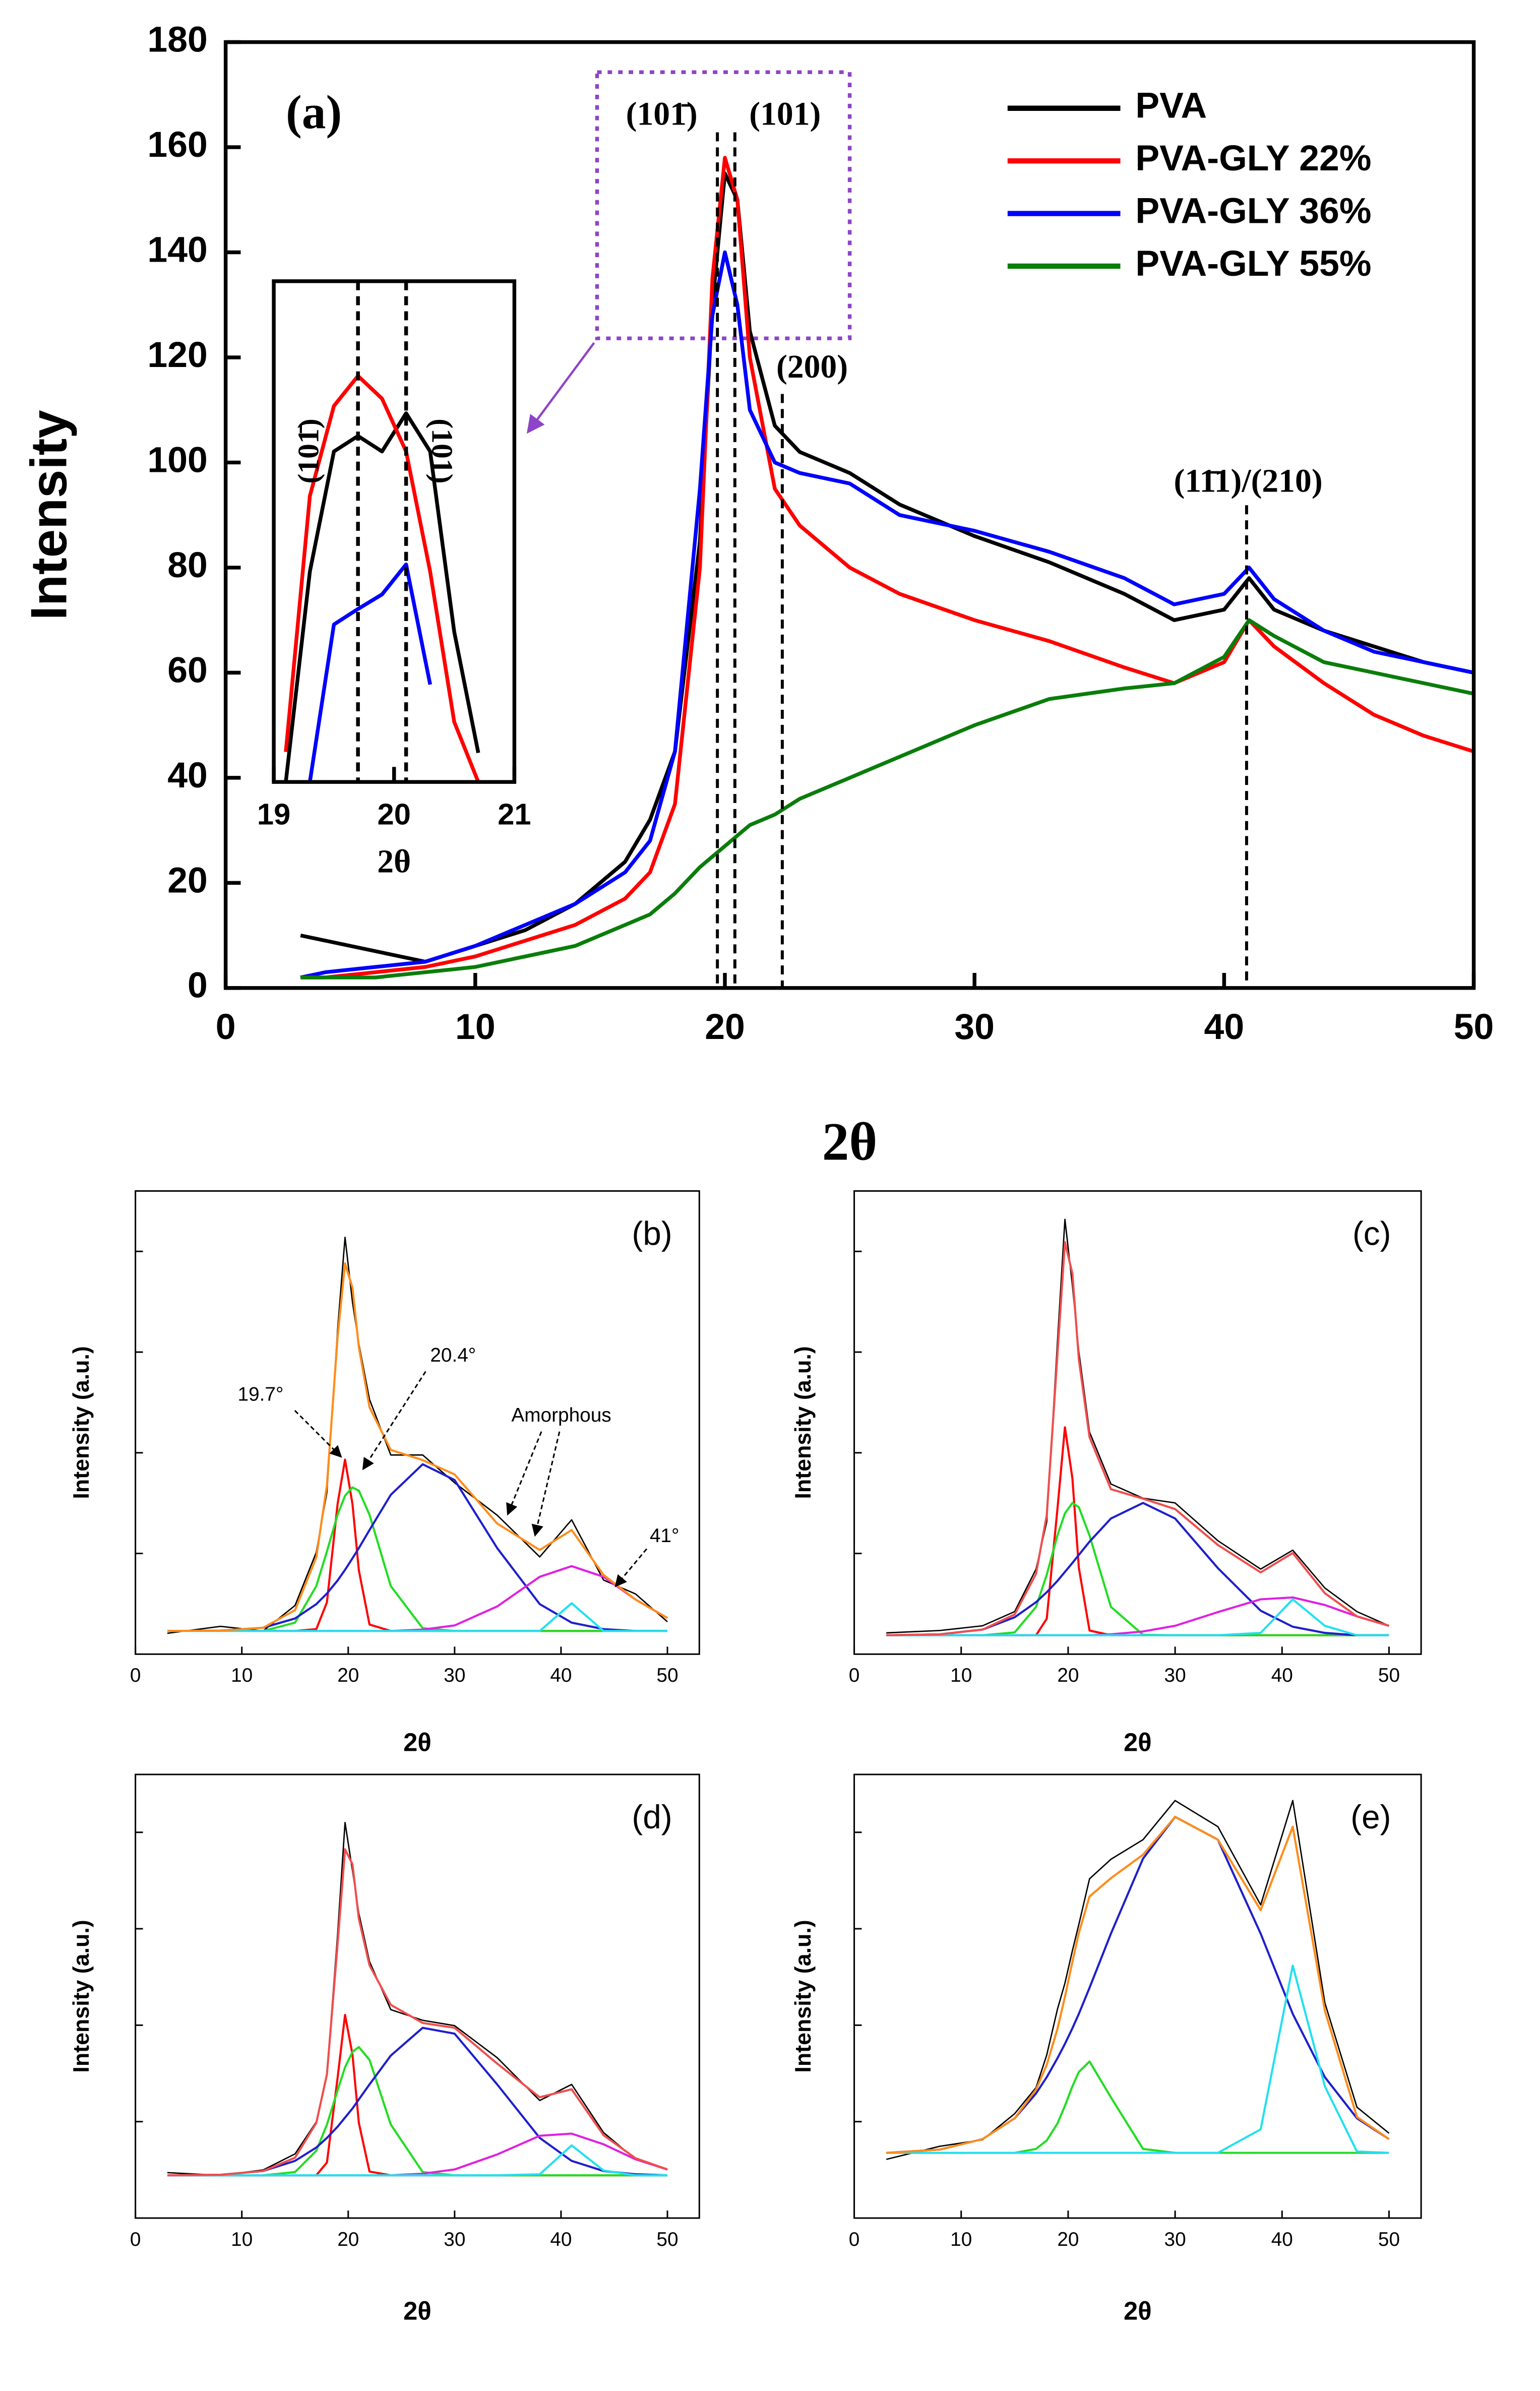 This screenshot has height=2391, width=1540. Describe the element at coordinates (177, 39) in the screenshot. I see `y-tick-label: 180` at that location.